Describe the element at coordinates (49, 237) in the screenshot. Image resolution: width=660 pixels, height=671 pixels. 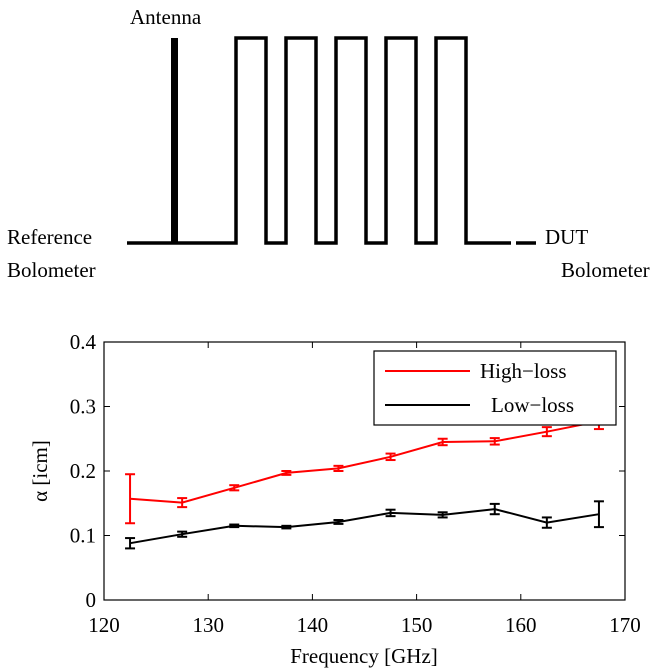
I see `reference-label: Reference` at that location.